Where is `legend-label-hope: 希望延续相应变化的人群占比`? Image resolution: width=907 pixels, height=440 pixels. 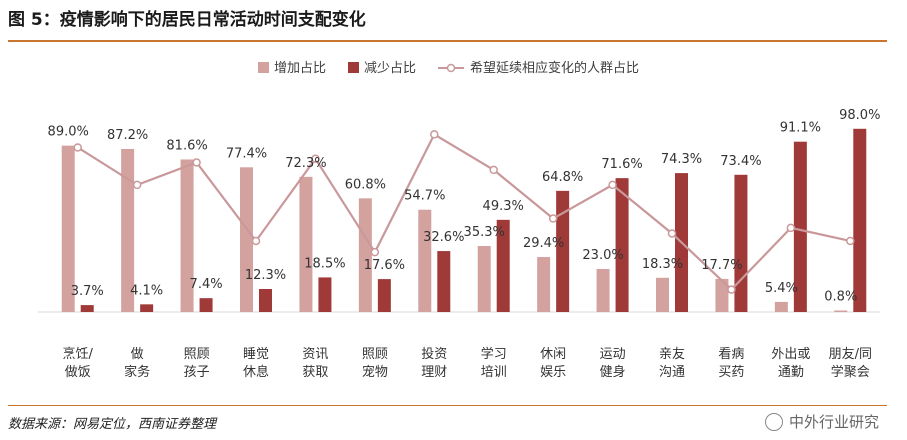 legend-label-hope: 希望延续相应变化的人群占比 is located at coordinates (554, 68).